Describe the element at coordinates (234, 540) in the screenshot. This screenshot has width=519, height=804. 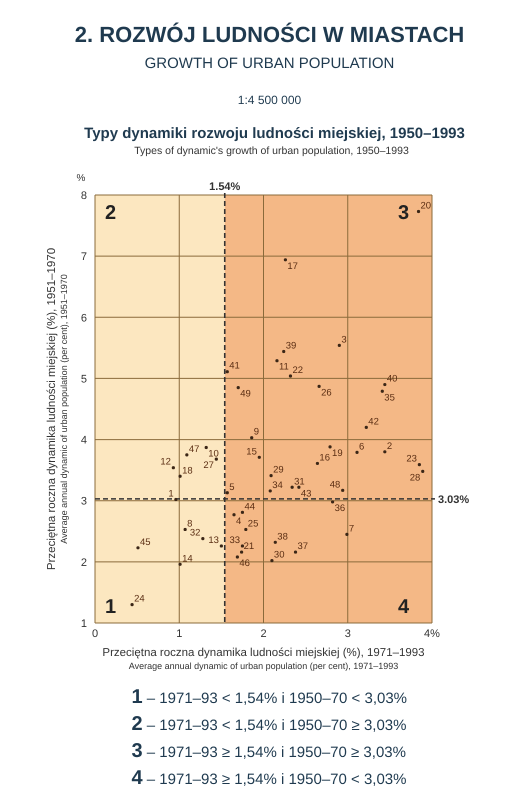
I see `series-label: 33` at that location.